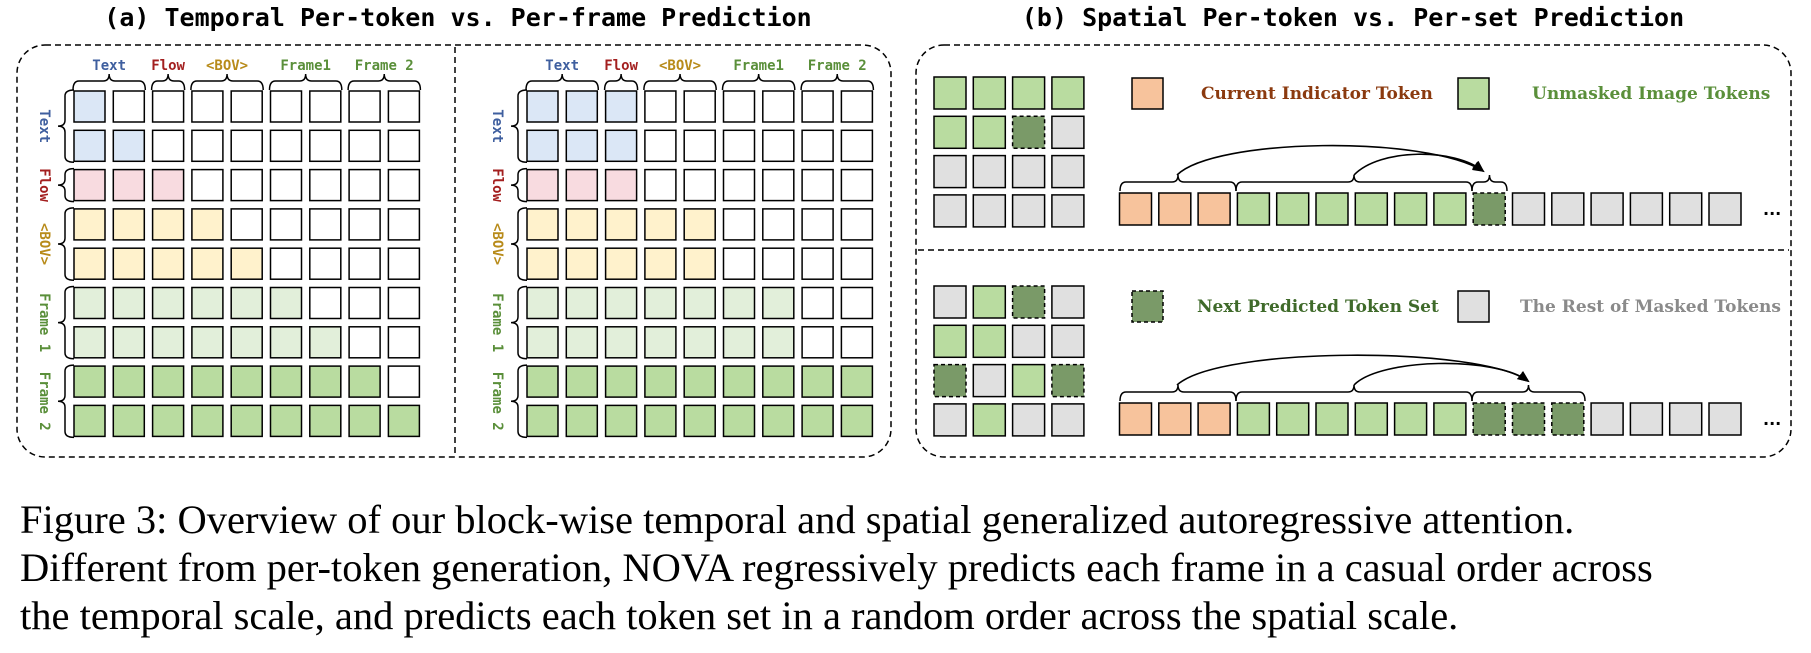 The height and width of the screenshot is (653, 1811). I want to click on per-token-row-label-flow: Flow, so click(44, 185).